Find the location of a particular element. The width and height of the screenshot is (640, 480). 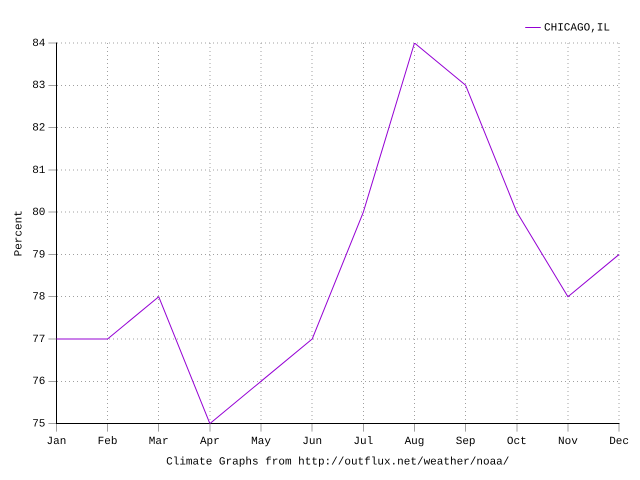

y-tick-label: 83 is located at coordinates (39, 86).